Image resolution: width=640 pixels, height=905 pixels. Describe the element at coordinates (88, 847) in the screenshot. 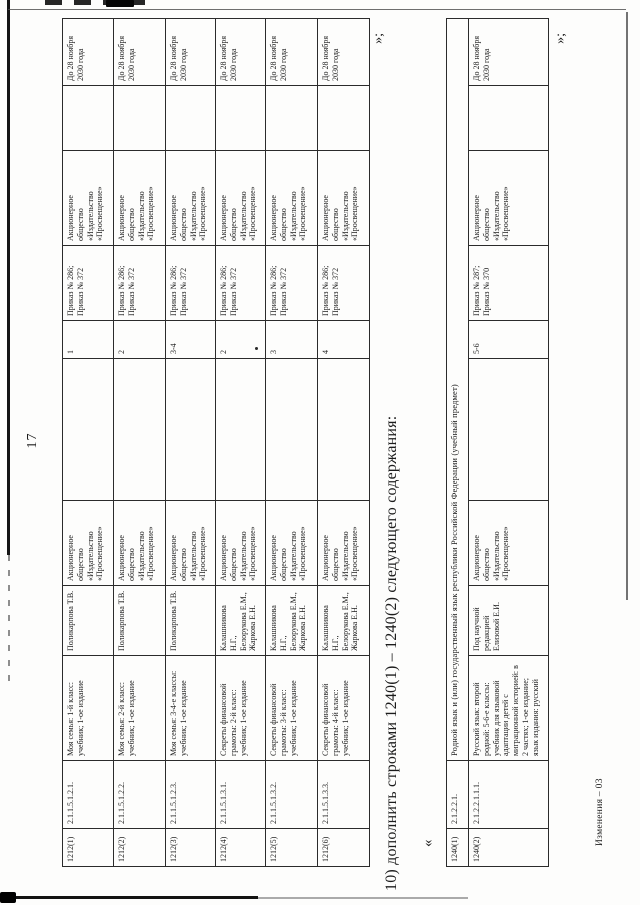

I see `cell-id: 1212(1)` at that location.